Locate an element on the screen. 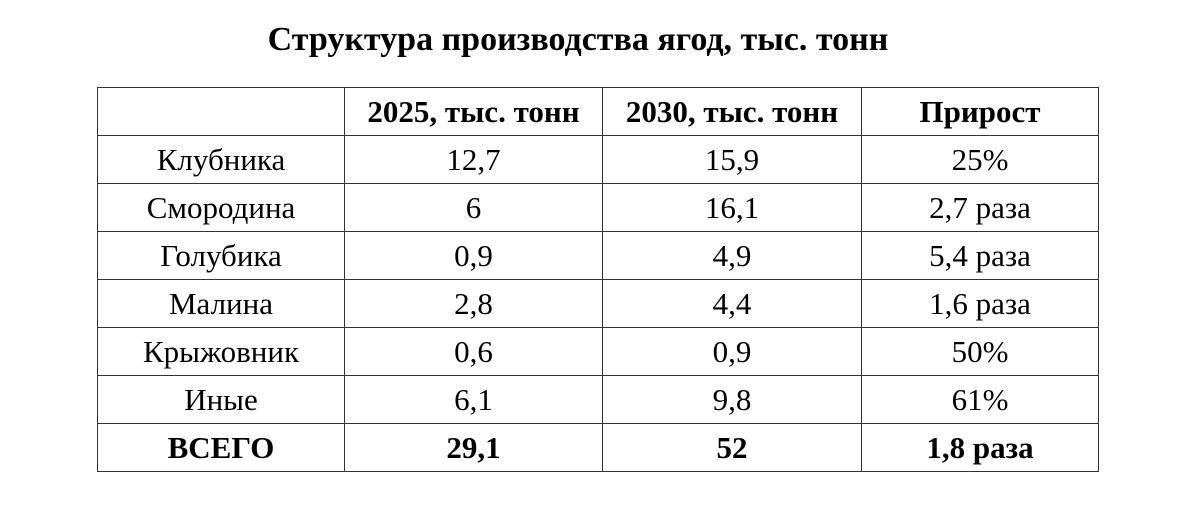 This screenshot has height=516, width=1200. table-cell: 2030, тыс. тонн is located at coordinates (732, 111).